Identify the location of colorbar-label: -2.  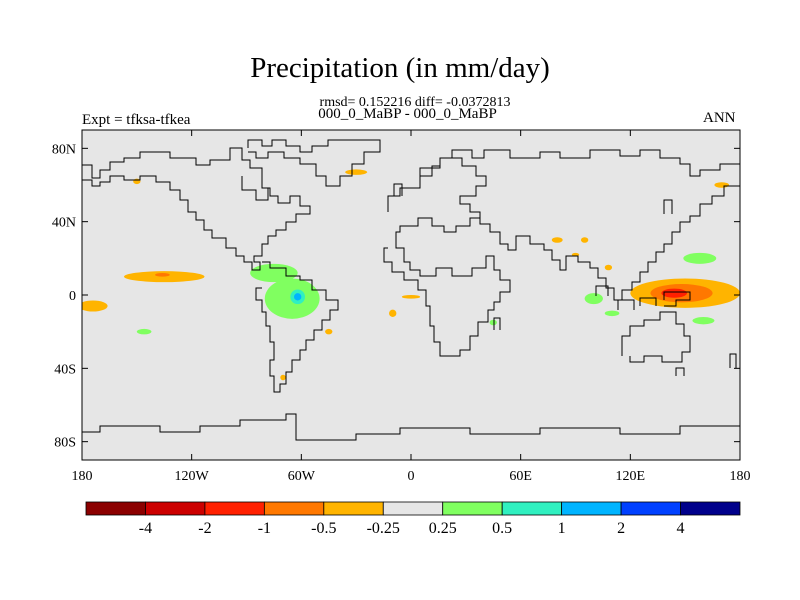
(204, 528).